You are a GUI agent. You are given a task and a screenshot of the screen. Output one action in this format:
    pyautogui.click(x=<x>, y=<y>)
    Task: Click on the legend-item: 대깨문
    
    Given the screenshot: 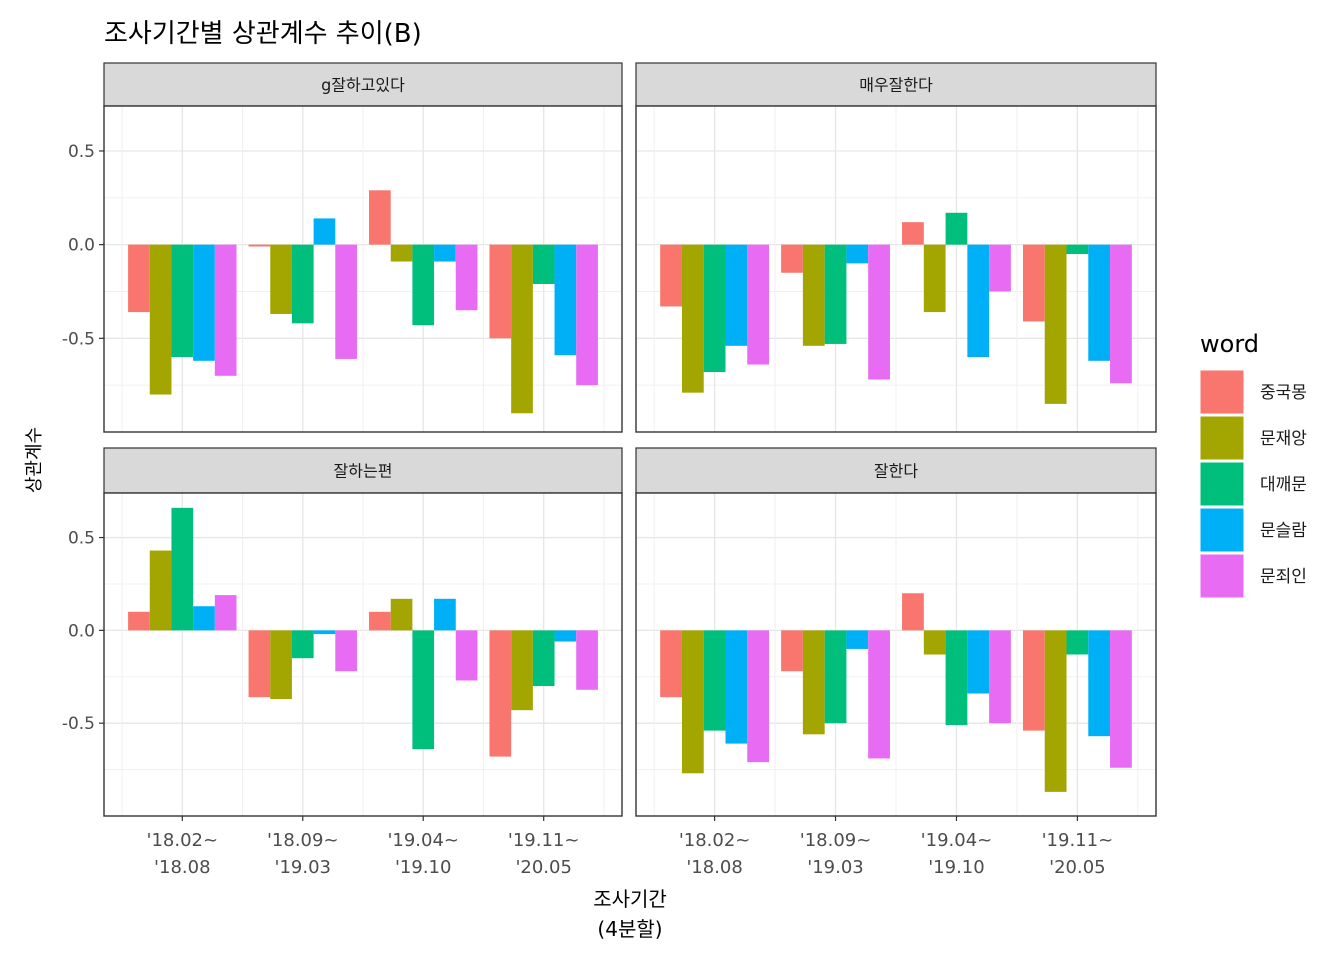 What is the action you would take?
    pyautogui.click(x=1253, y=484)
    